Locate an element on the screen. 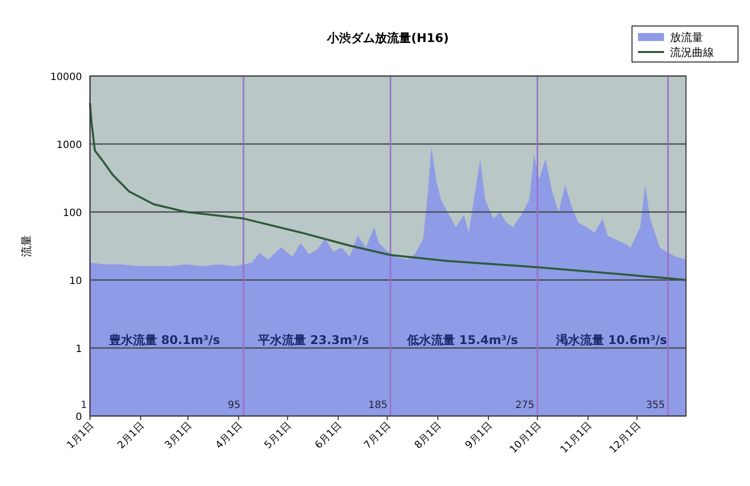 Image resolution: width=750 pixels, height=486 pixels. x-tick-label: 6月1日 is located at coordinates (328, 436).